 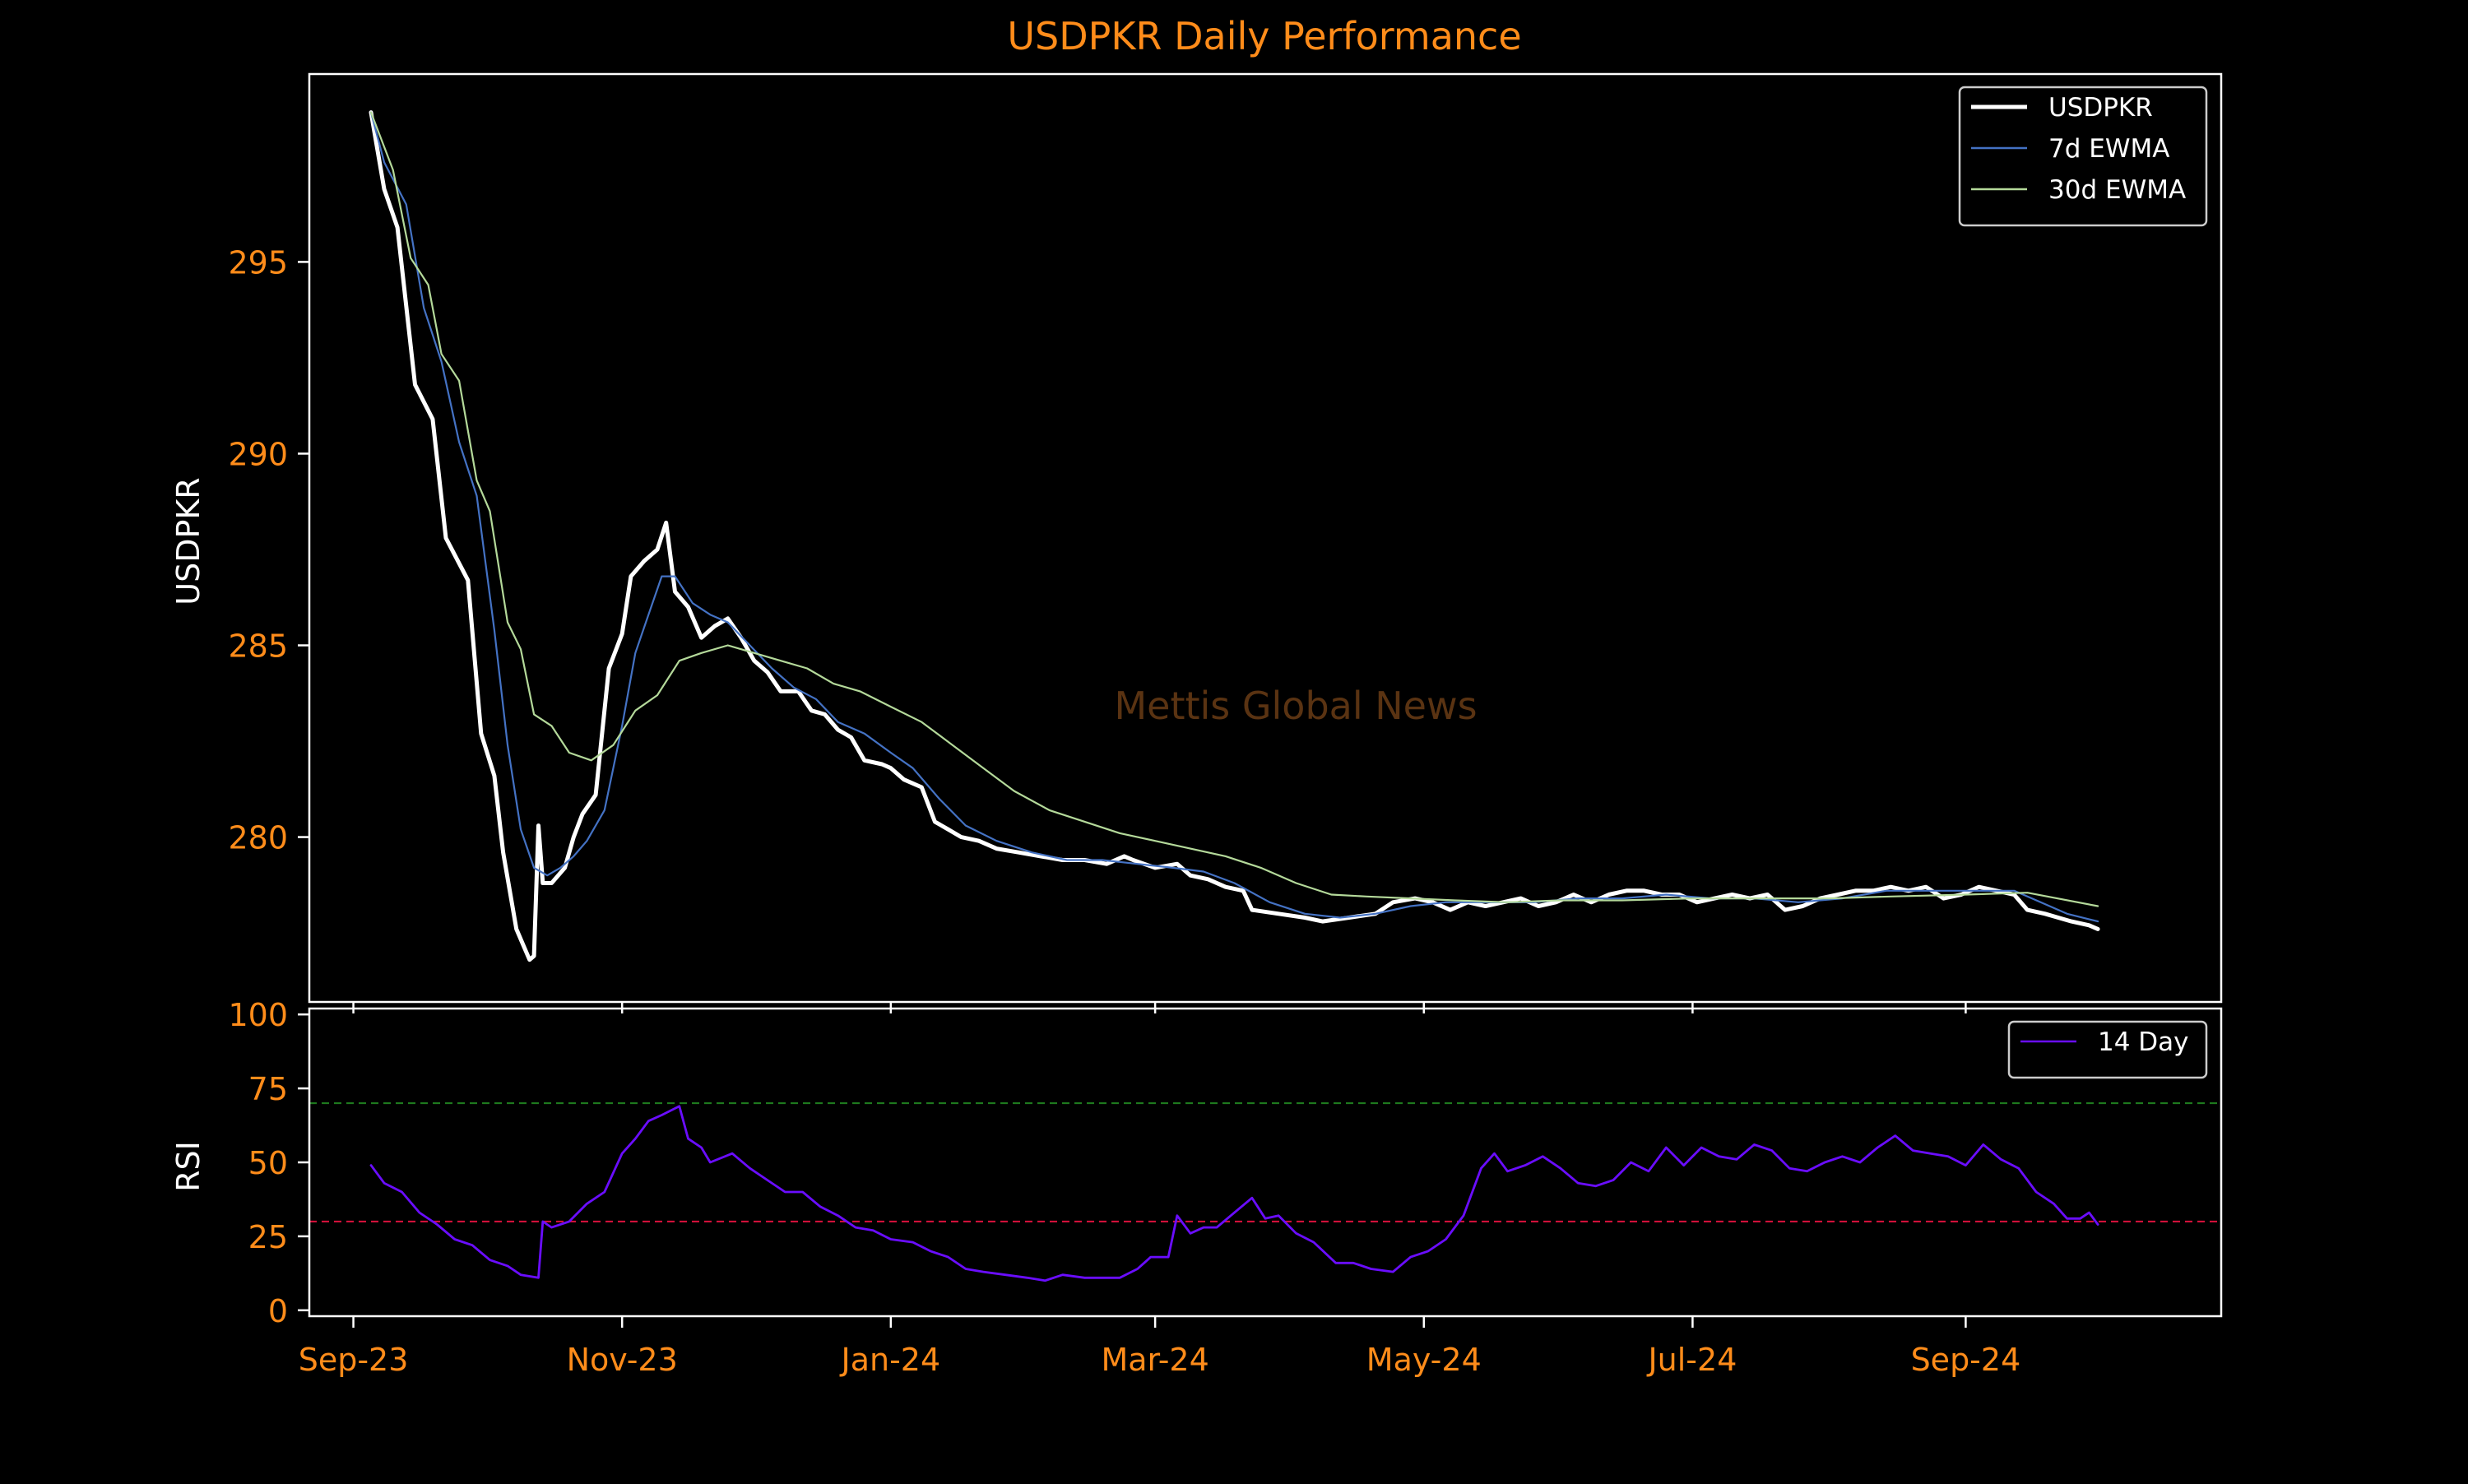 I want to click on x-tick-label: Sep-23, so click(x=354, y=1360).